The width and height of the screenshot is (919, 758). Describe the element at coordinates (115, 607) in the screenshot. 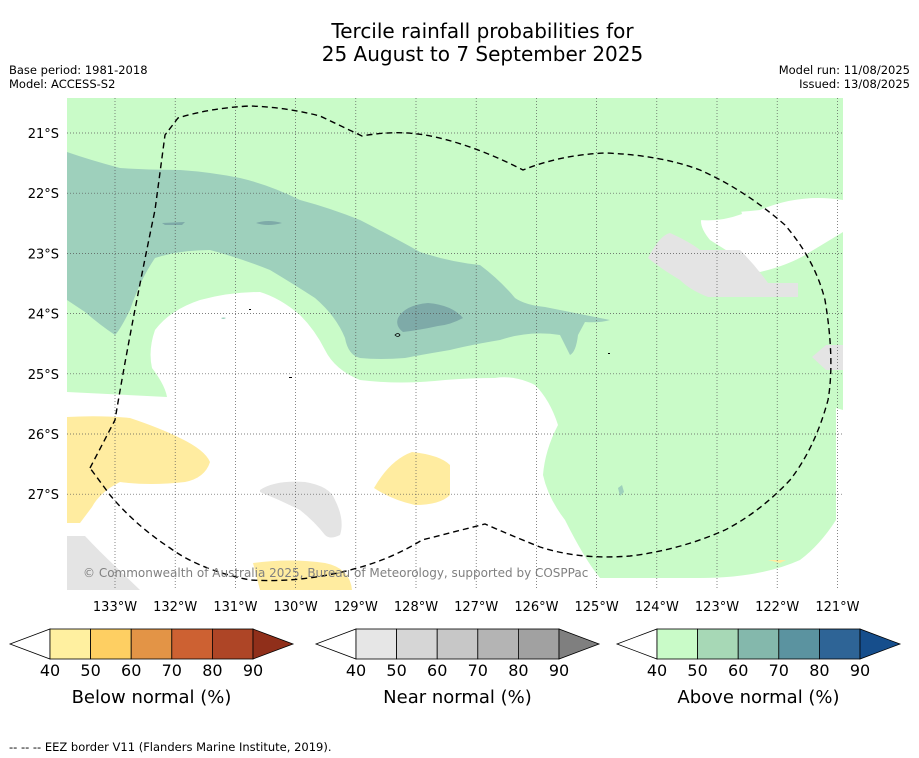

I see `lon-tick-label: 133°W` at that location.